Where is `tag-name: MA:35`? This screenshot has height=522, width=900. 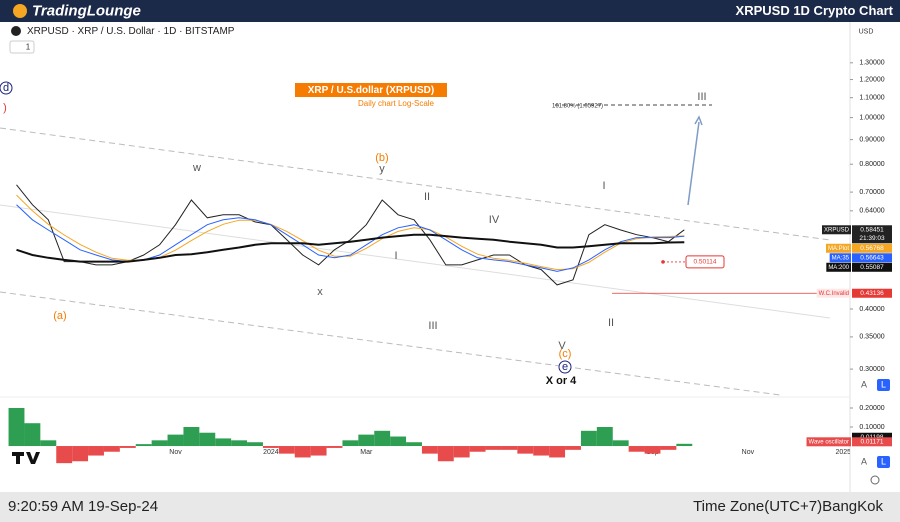 tag-name: MA:35 is located at coordinates (841, 258).